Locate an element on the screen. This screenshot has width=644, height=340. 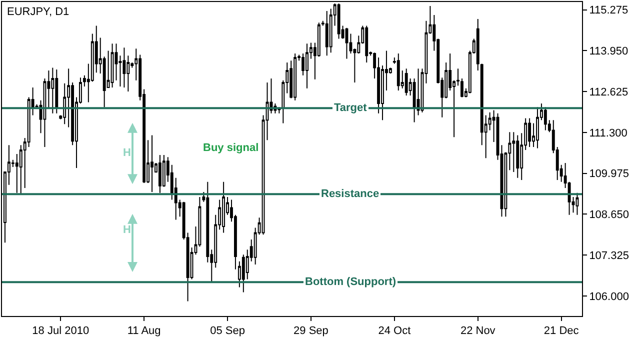
ref-line-label: Bottom (Support) is located at coordinates (350, 282).